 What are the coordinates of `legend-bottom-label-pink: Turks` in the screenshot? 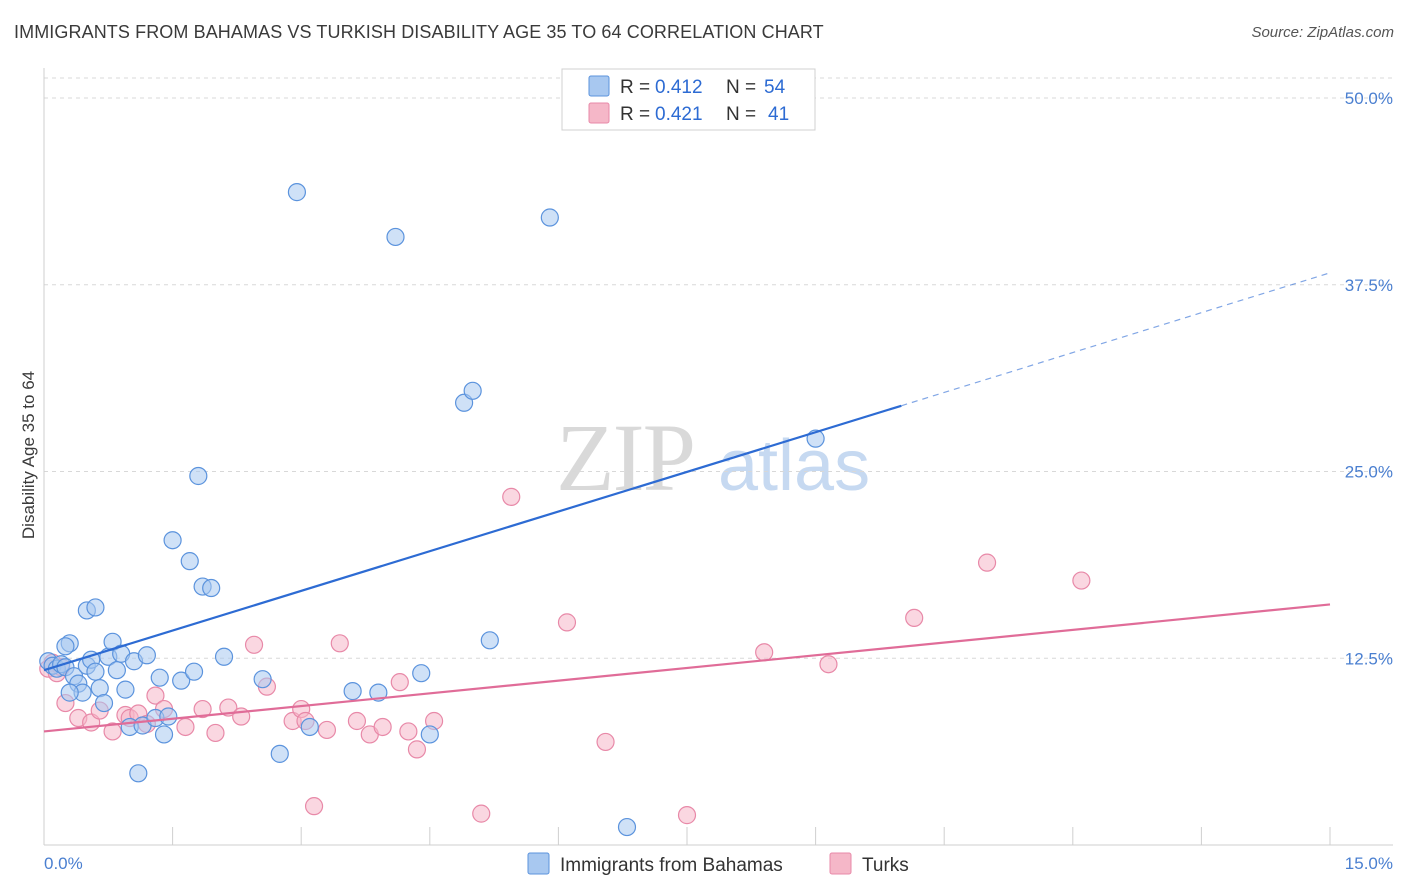 It's located at (885, 865).